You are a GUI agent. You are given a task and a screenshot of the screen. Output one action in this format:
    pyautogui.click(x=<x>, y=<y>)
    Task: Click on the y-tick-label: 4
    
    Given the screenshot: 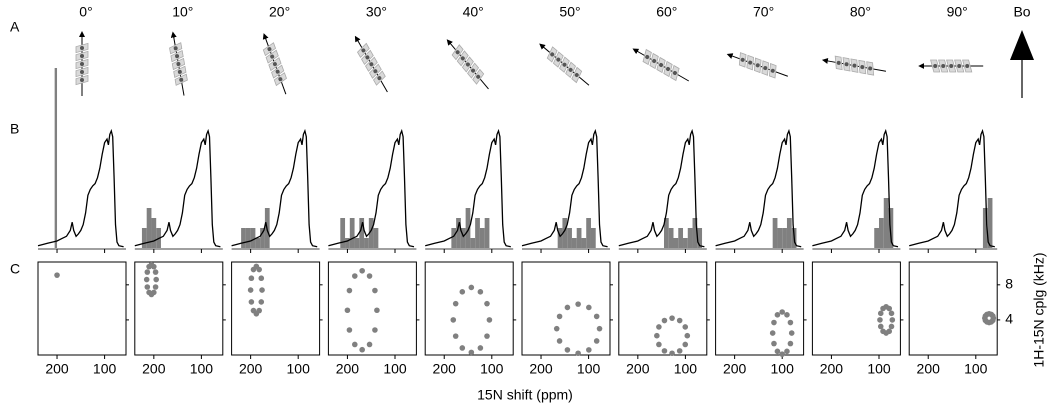 What is the action you would take?
    pyautogui.click(x=1009, y=319)
    